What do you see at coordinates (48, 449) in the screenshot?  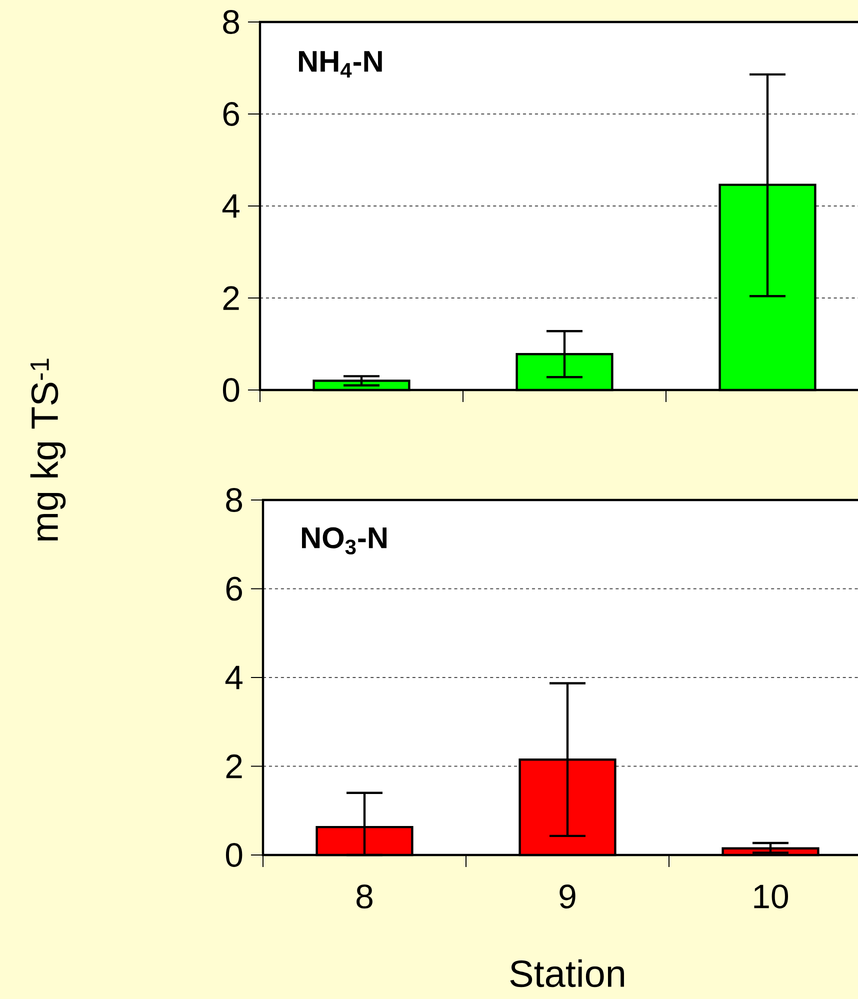 I see `y-axis-title: mg kg TS$^{-1}$` at bounding box center [48, 449].